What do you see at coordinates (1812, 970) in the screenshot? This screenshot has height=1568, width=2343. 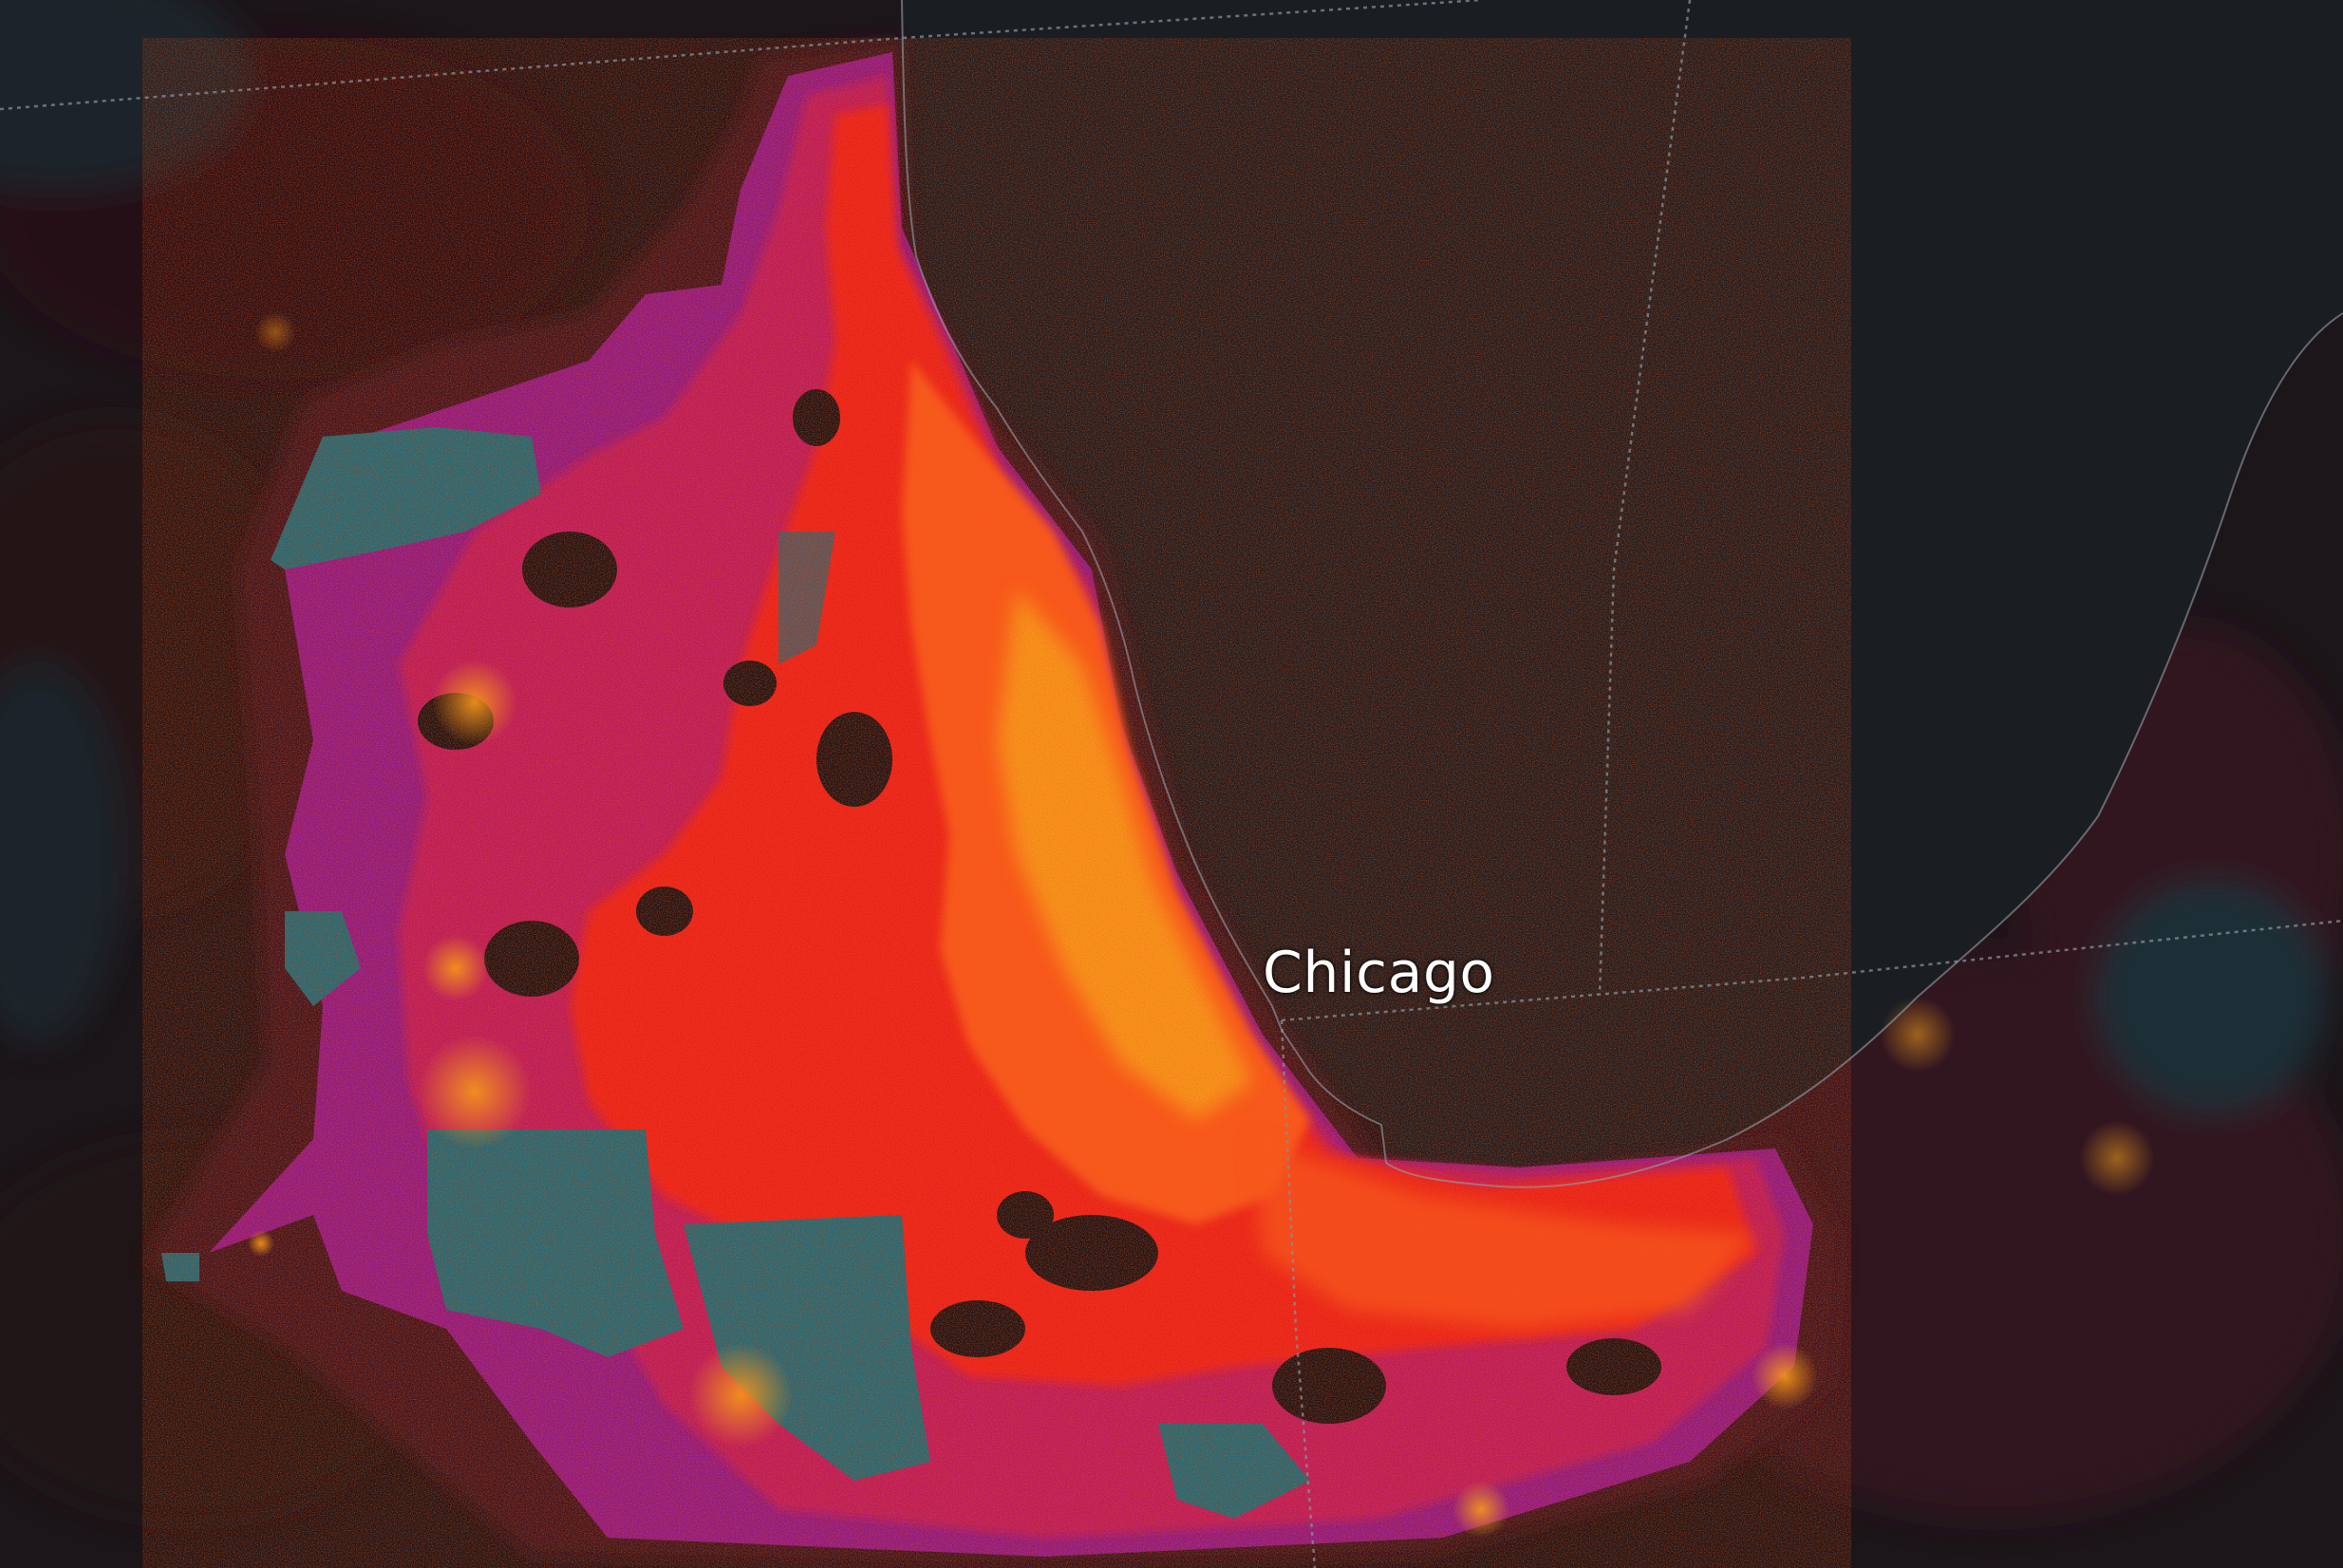 I see `border-in-mi` at bounding box center [1812, 970].